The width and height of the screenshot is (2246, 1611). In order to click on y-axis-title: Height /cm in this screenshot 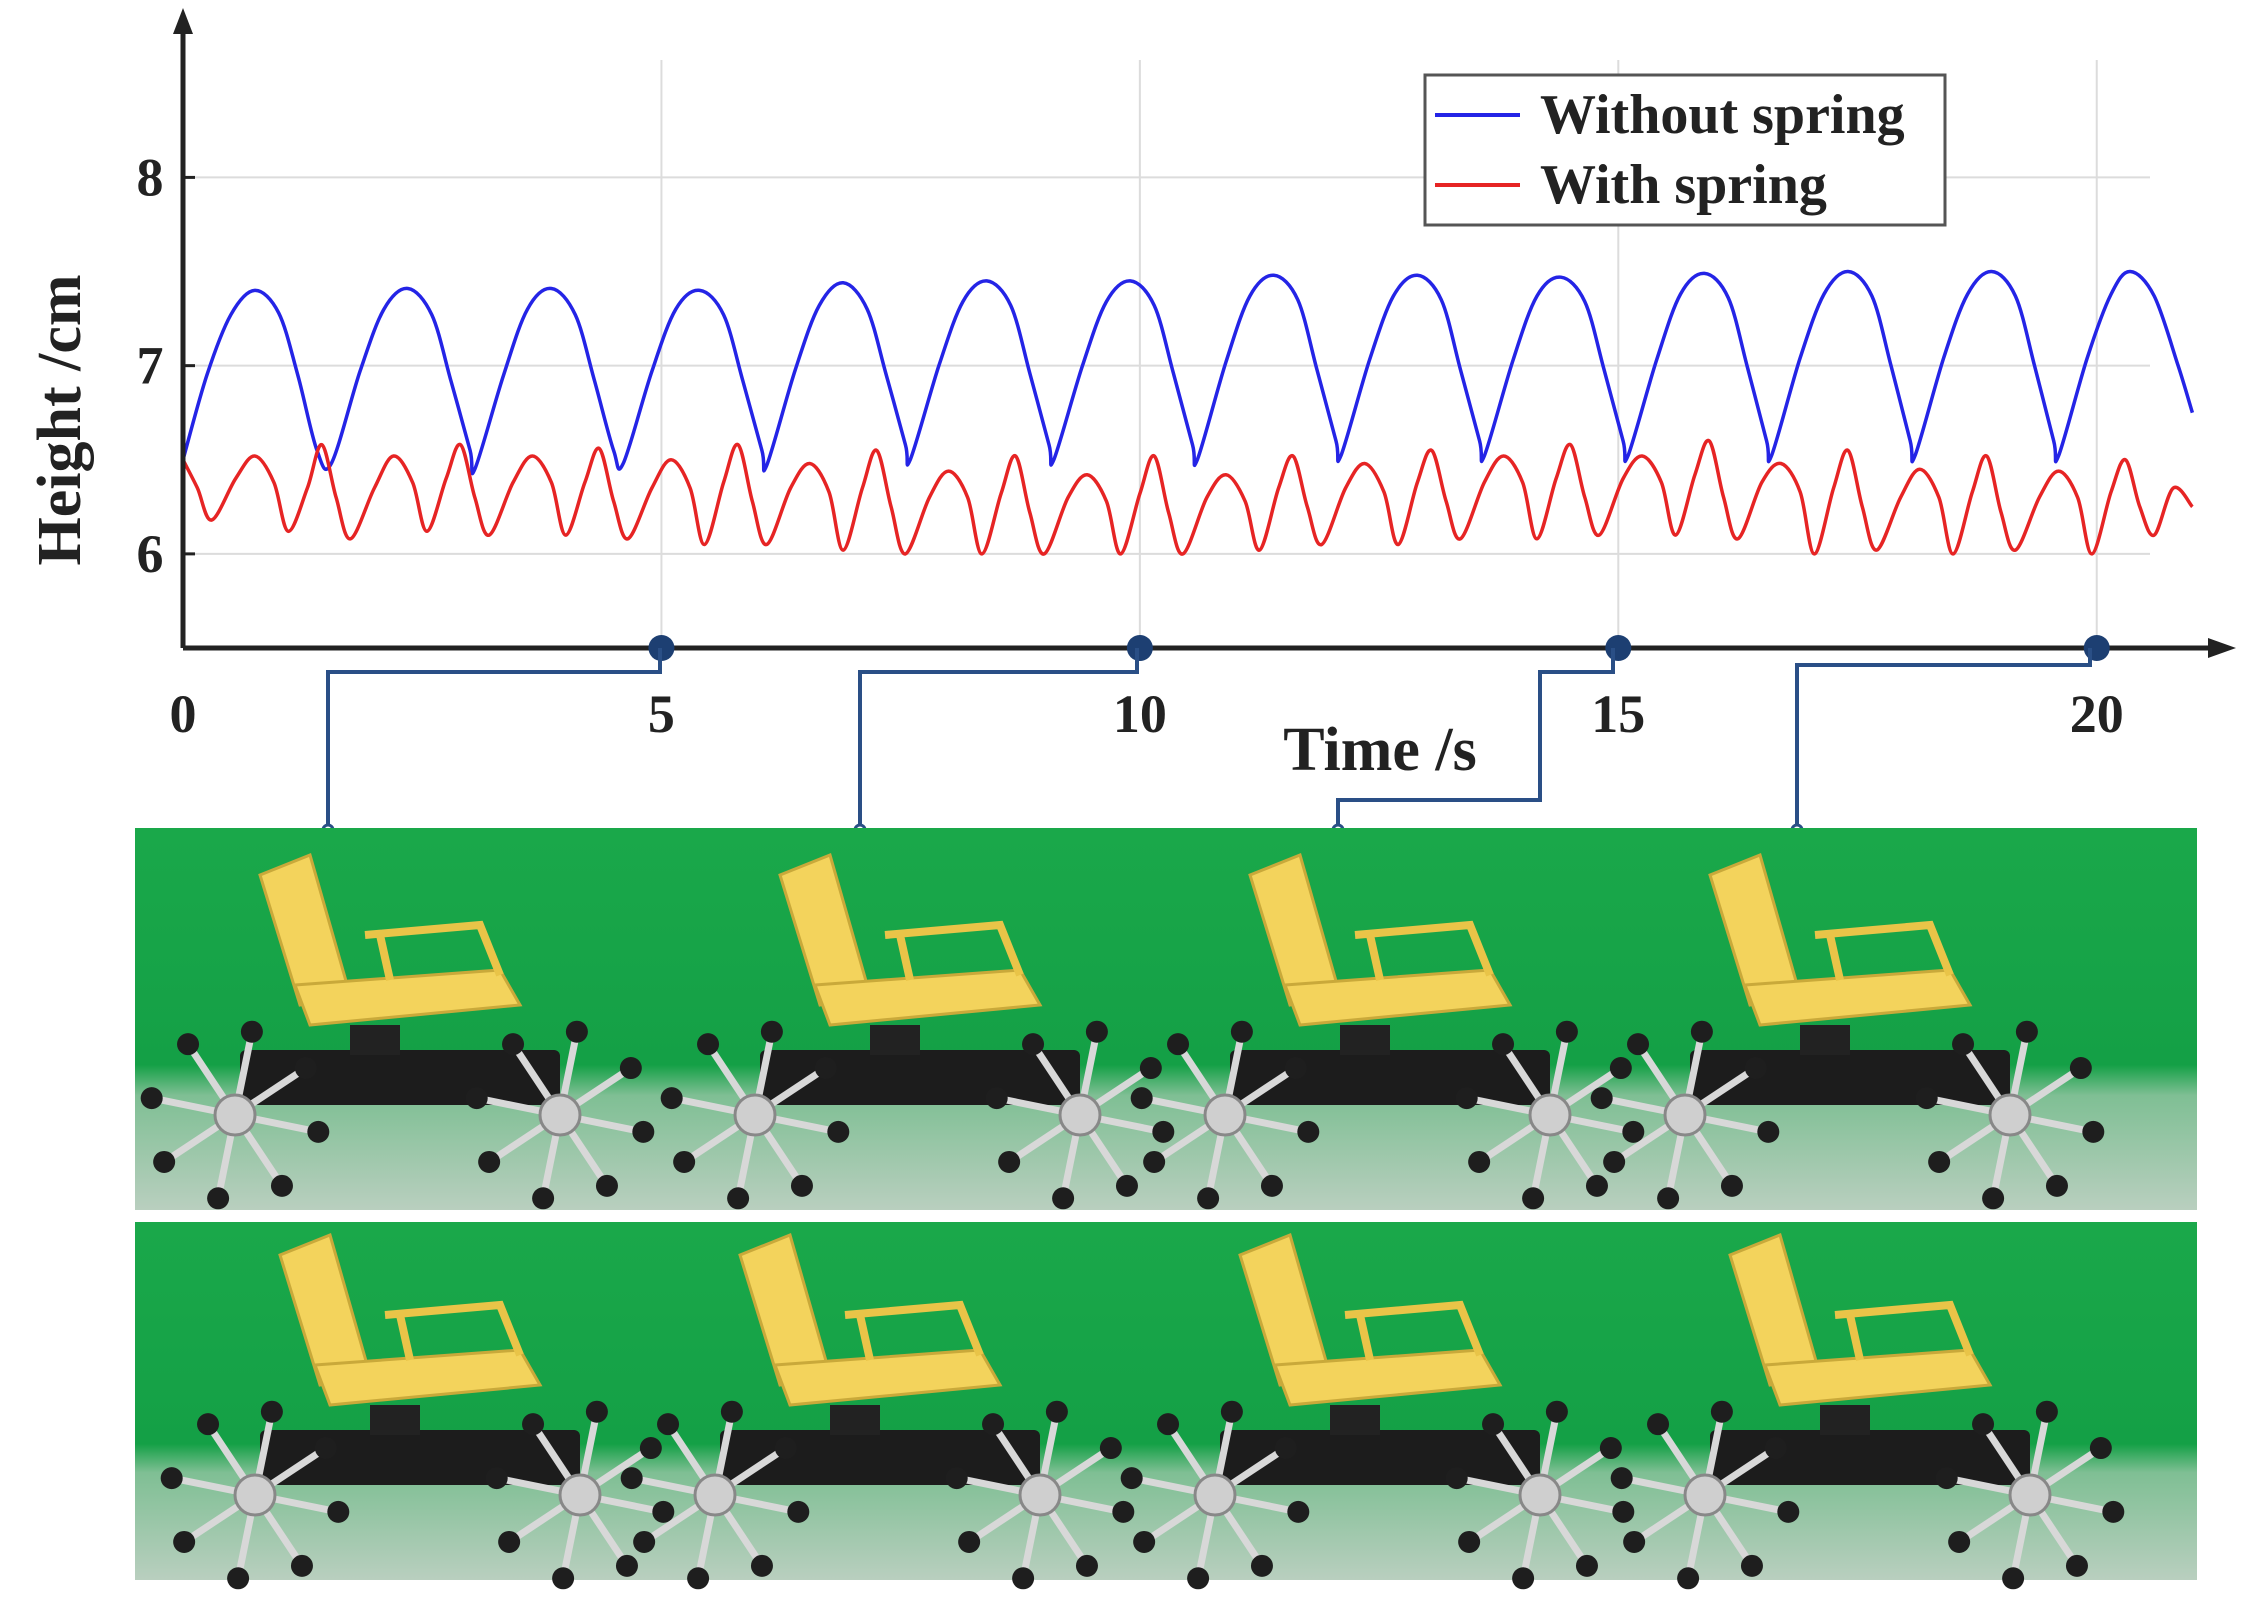, I will do `click(60, 420)`.